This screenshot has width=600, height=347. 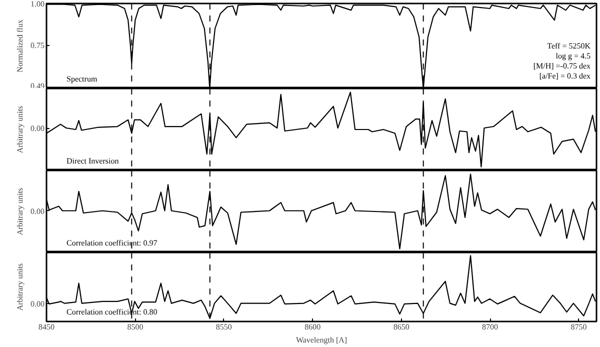 I want to click on x-axis-title: Wavelength [A], so click(x=322, y=340).